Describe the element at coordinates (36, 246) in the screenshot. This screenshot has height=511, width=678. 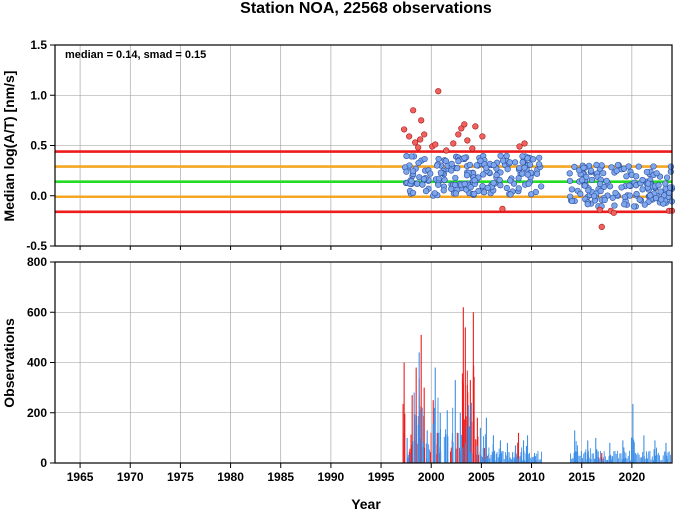
I see `y-tick-label: -0.5` at that location.